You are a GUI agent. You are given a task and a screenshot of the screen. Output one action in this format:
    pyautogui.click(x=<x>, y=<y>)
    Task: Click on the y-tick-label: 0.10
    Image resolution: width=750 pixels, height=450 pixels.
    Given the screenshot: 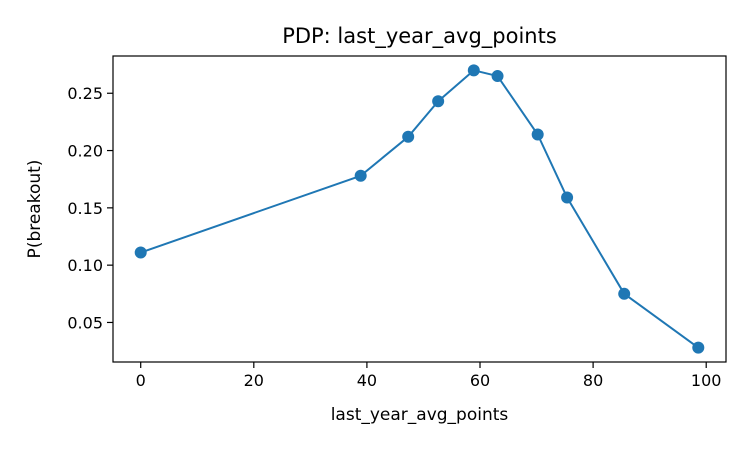 What is the action you would take?
    pyautogui.click(x=85, y=265)
    